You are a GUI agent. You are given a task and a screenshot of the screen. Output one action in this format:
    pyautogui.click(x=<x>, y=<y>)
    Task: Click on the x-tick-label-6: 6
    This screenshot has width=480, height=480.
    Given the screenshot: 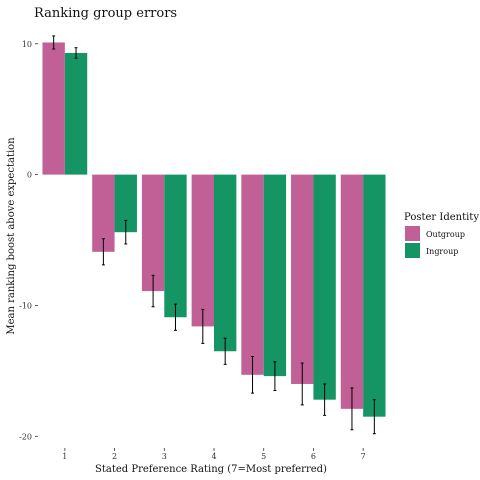 What is the action you would take?
    pyautogui.click(x=313, y=456)
    